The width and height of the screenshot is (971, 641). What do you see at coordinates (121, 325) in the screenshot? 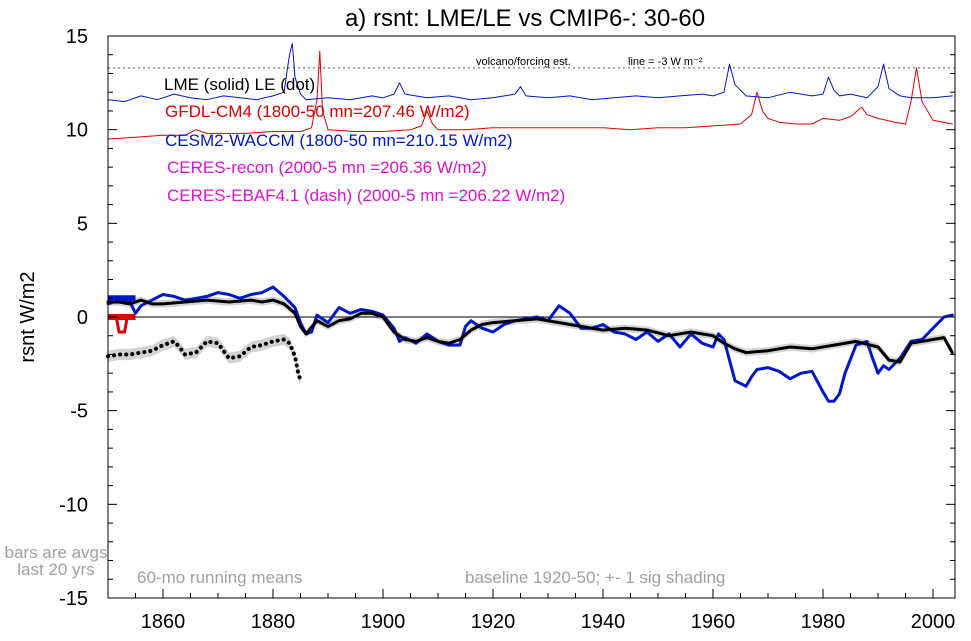
I see `gfdl-bar-dip` at bounding box center [121, 325].